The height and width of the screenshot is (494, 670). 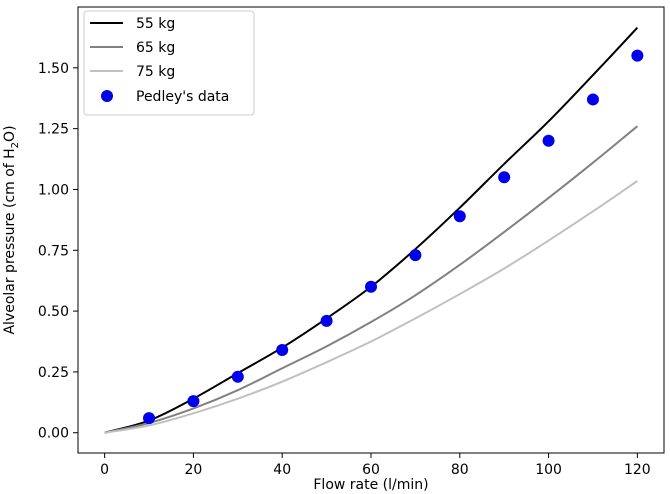 I want to click on y-tick-label: 0.00, so click(x=53, y=434).